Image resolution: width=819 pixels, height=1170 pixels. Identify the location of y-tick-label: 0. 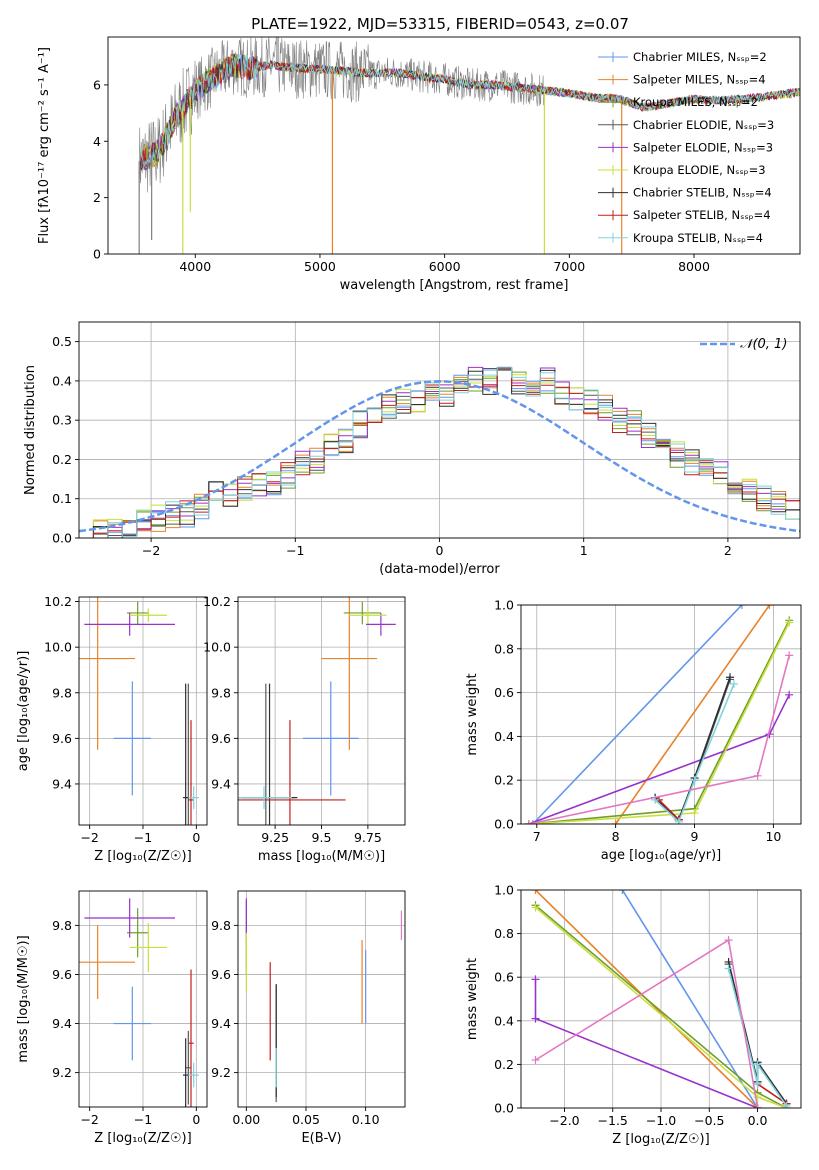
(97, 254).